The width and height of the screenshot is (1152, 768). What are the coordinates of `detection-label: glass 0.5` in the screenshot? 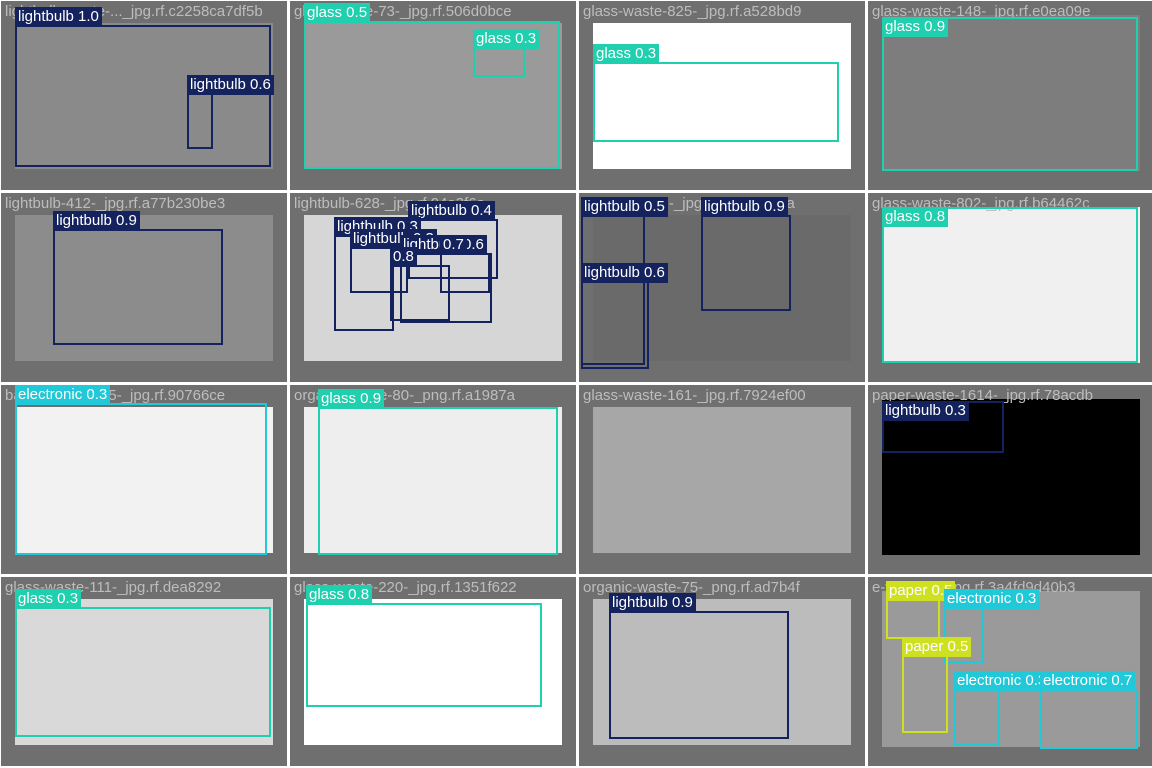 It's located at (337, 13).